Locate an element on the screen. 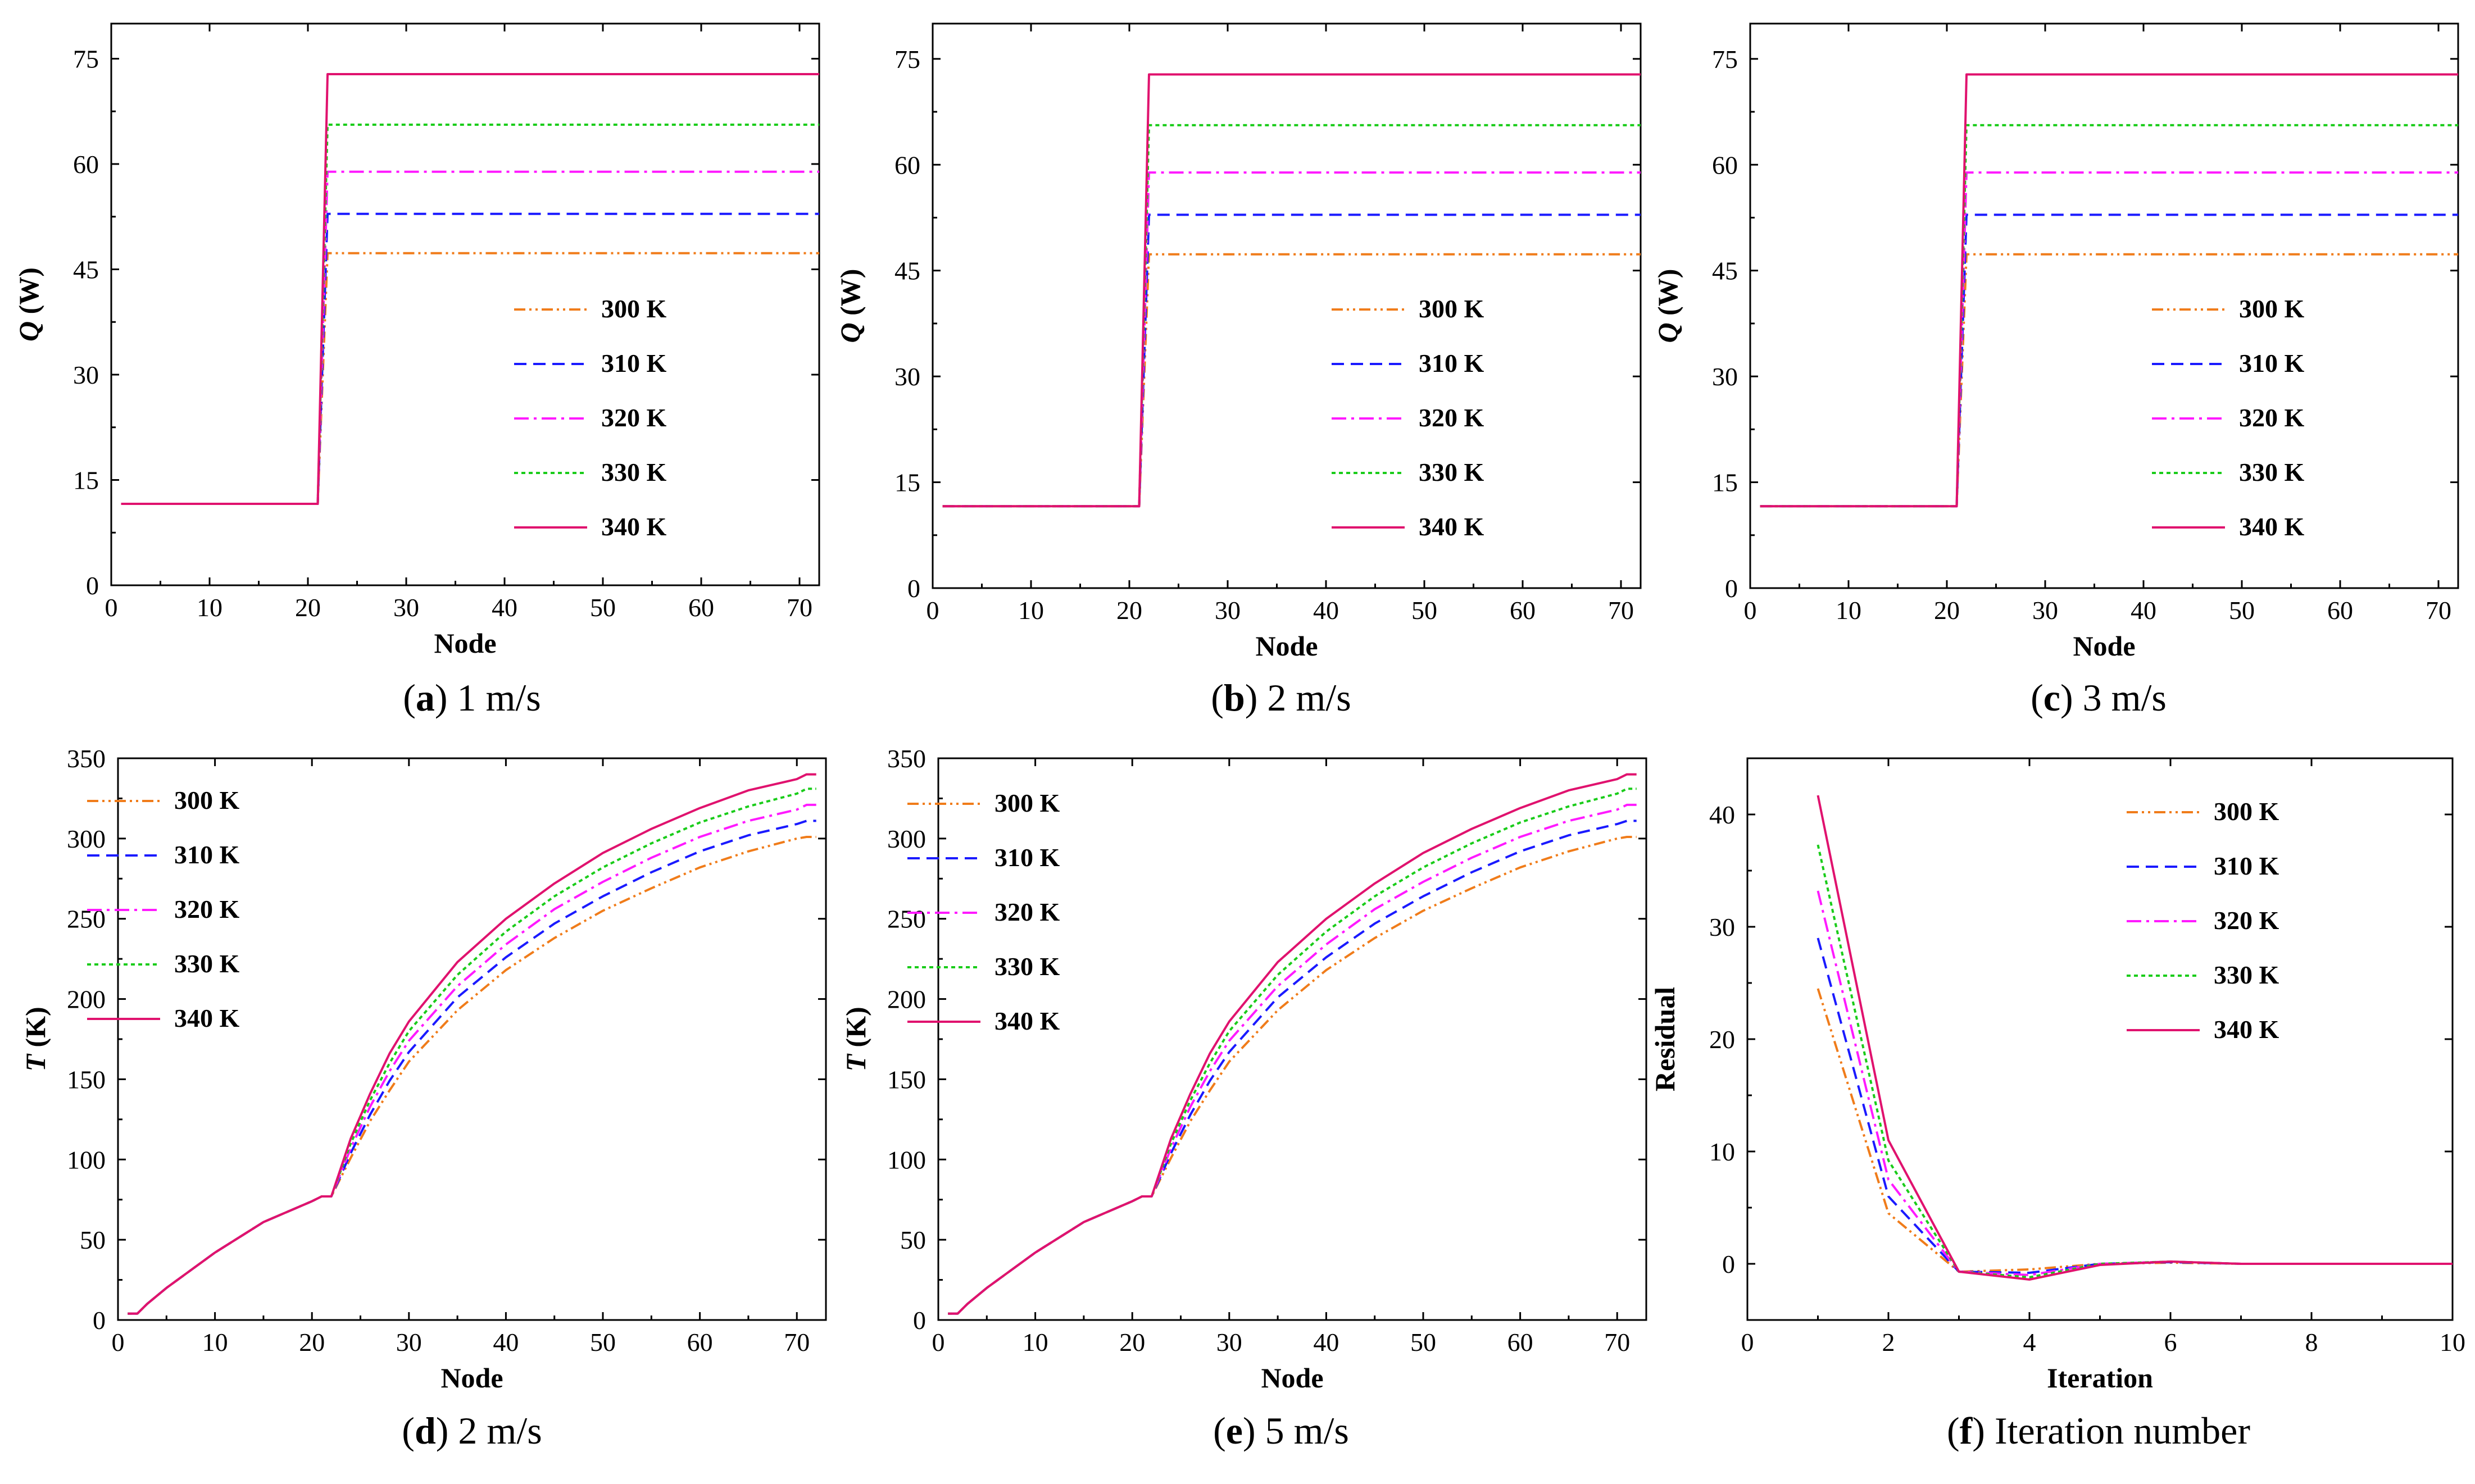  panel-caption: (d) 2 m/s is located at coordinates (472, 1430).